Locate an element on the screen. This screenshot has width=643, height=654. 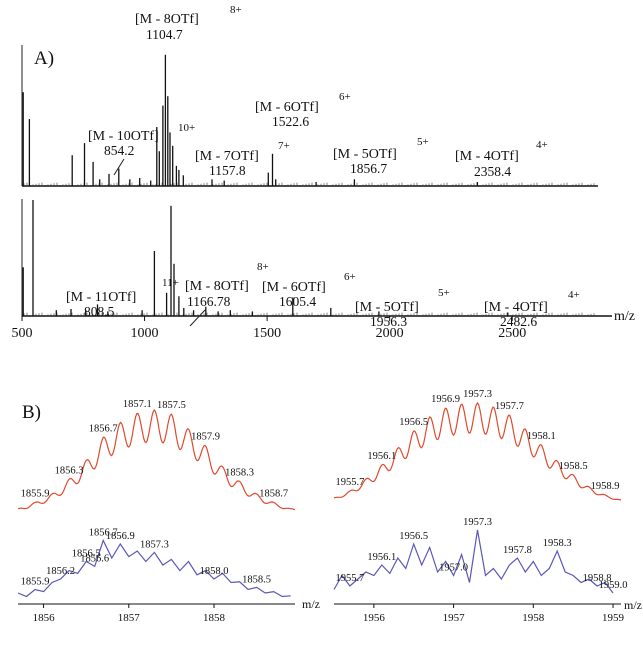
x-ticks-b-right: 1956 1957 1958 1959 is located at coordinates (494, 614).